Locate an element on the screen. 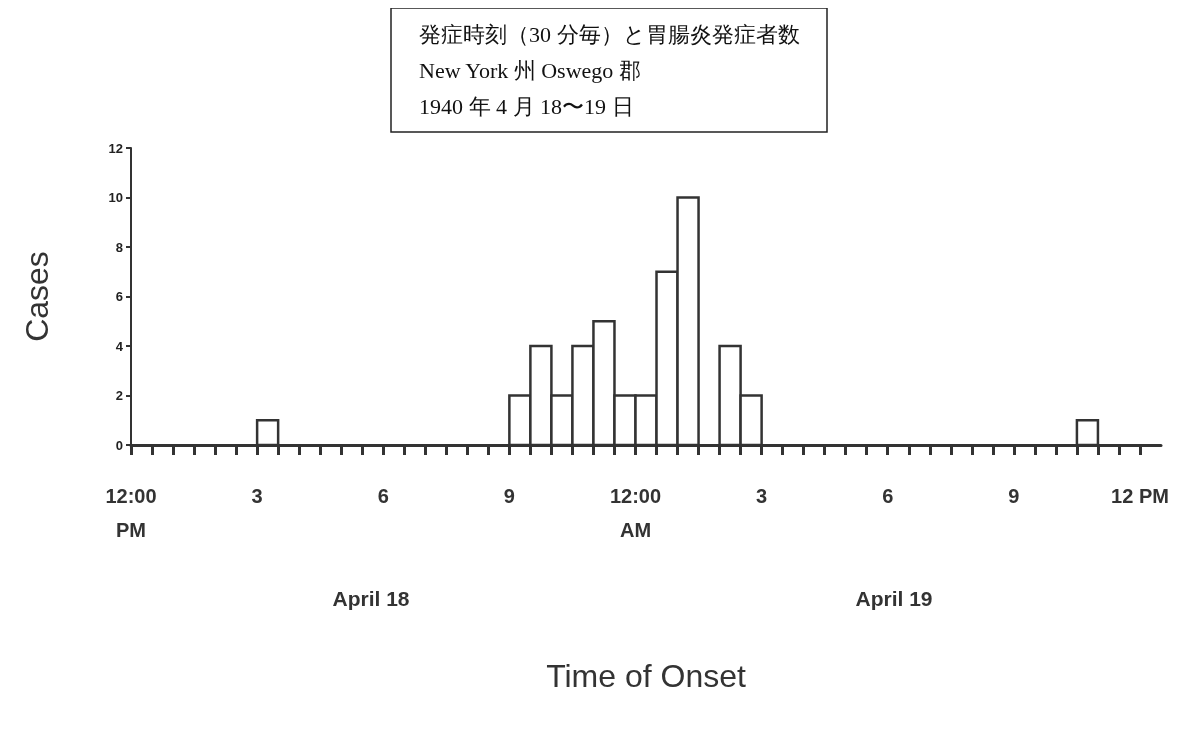 The image size is (1197, 733). chart-title: 発症時刻（30 分毎）と胃腸炎発症者数 New York 州 Oswego 郡 1940 年 4 月 18〜19 日 is located at coordinates (609, 70).